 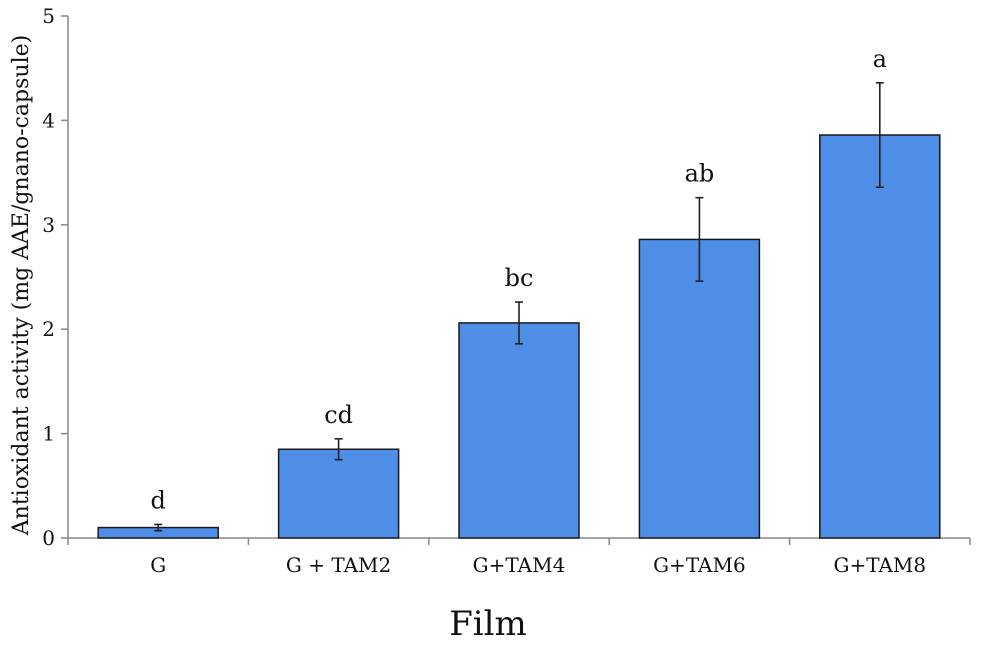 I want to click on x-tick-label: G+TAM8, so click(x=879, y=565).